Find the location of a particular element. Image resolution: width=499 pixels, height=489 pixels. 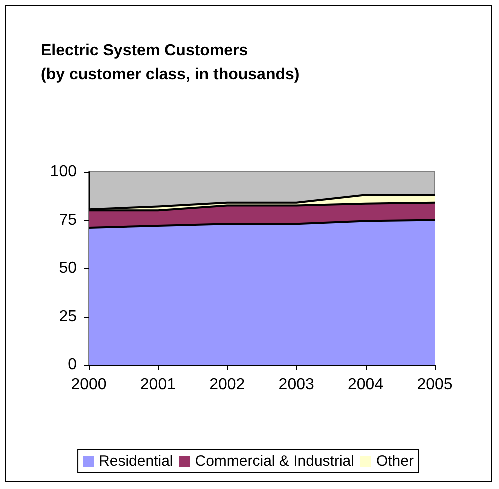

y-tick-label: 50 is located at coordinates (68, 268).